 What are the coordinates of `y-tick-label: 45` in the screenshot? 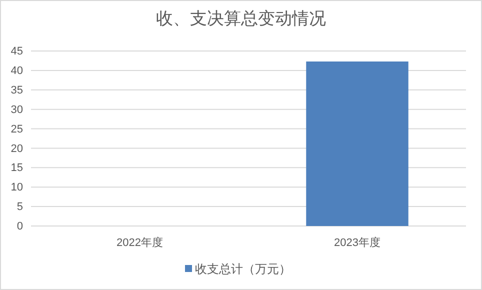 It's located at (16, 52).